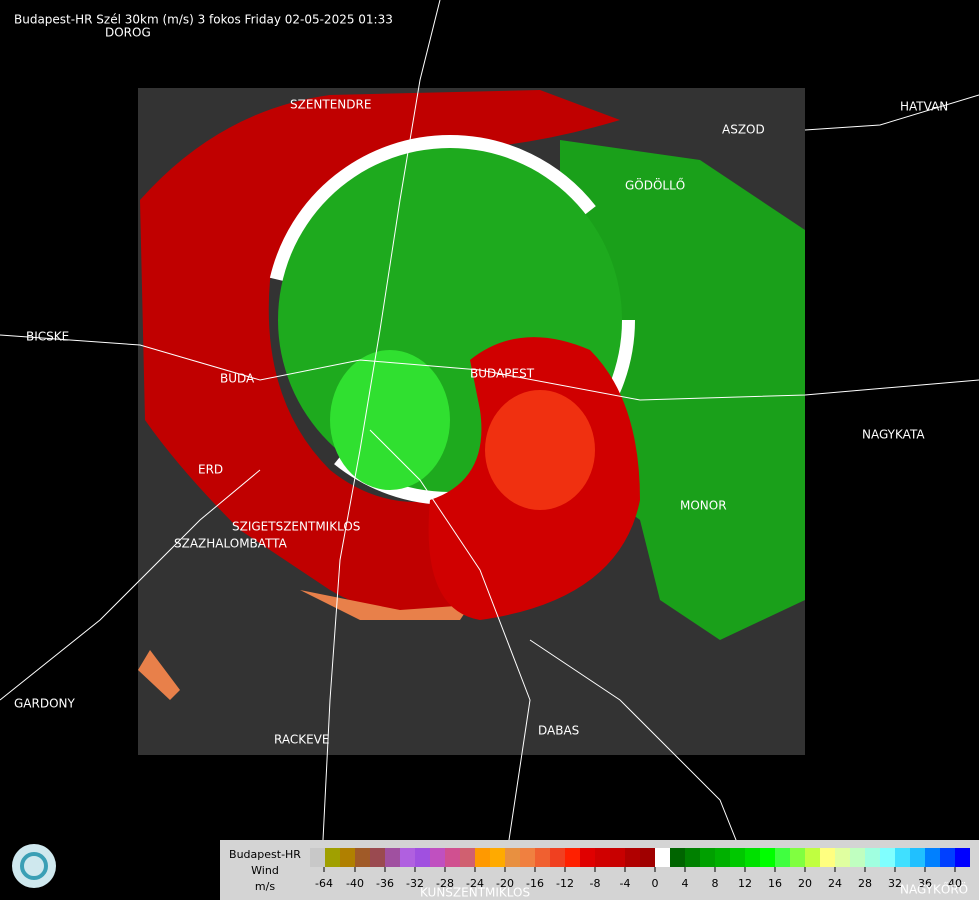  Describe the element at coordinates (775, 883) in the screenshot. I see `legend-tick-label: 16` at that location.